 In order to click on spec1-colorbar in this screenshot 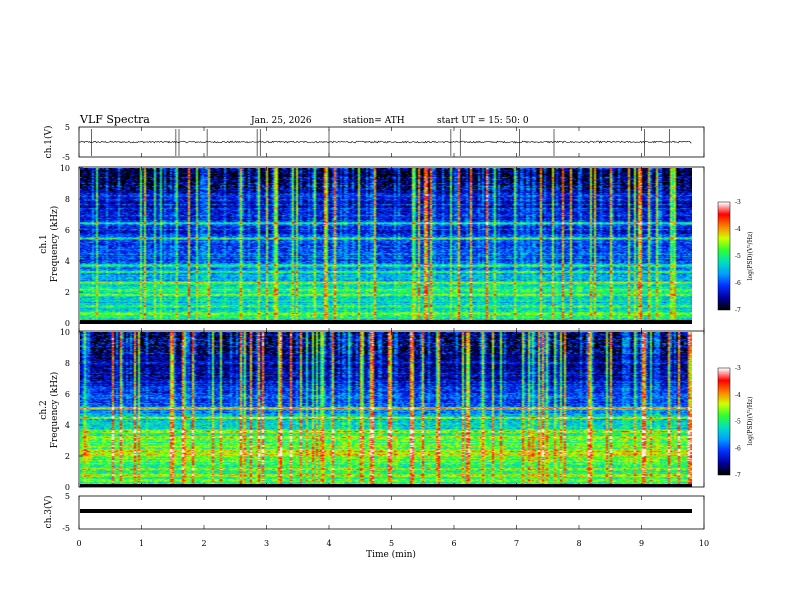, I will do `click(724, 256)`.